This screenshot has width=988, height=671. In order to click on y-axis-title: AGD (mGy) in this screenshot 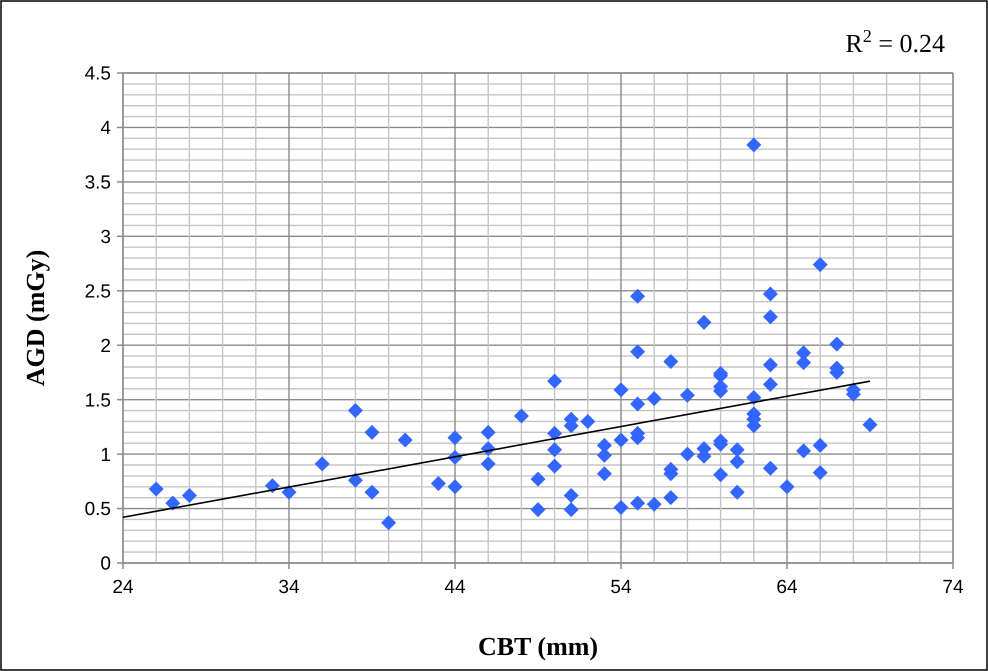, I will do `click(35, 318)`.